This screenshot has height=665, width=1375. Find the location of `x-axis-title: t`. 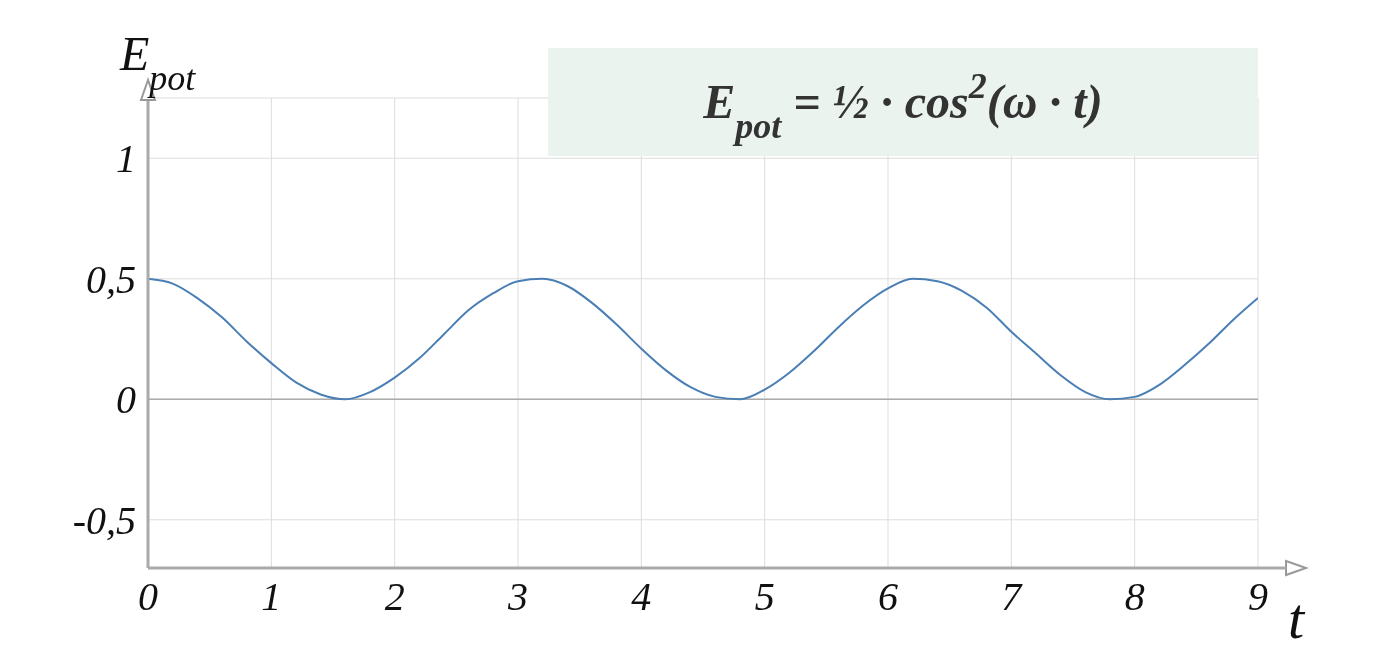

x-axis-title: t is located at coordinates (1297, 618).